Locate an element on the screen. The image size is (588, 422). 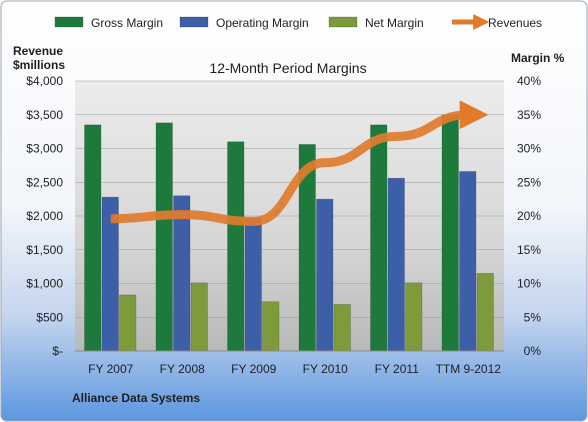
net-margin-legend-label: Net Margin is located at coordinates (394, 23).